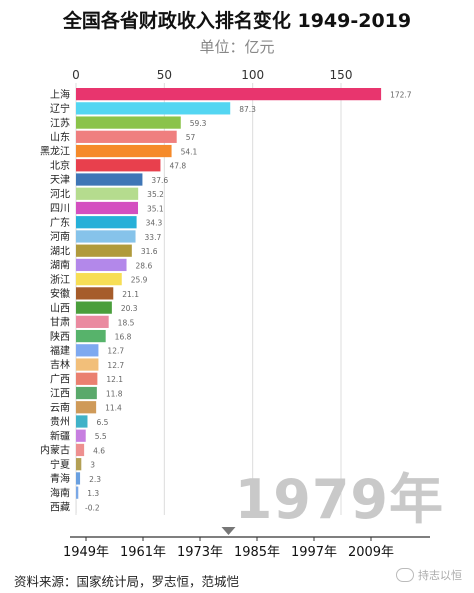  What do you see at coordinates (60, 464) in the screenshot?
I see `category-label: 宁夏` at bounding box center [60, 464].